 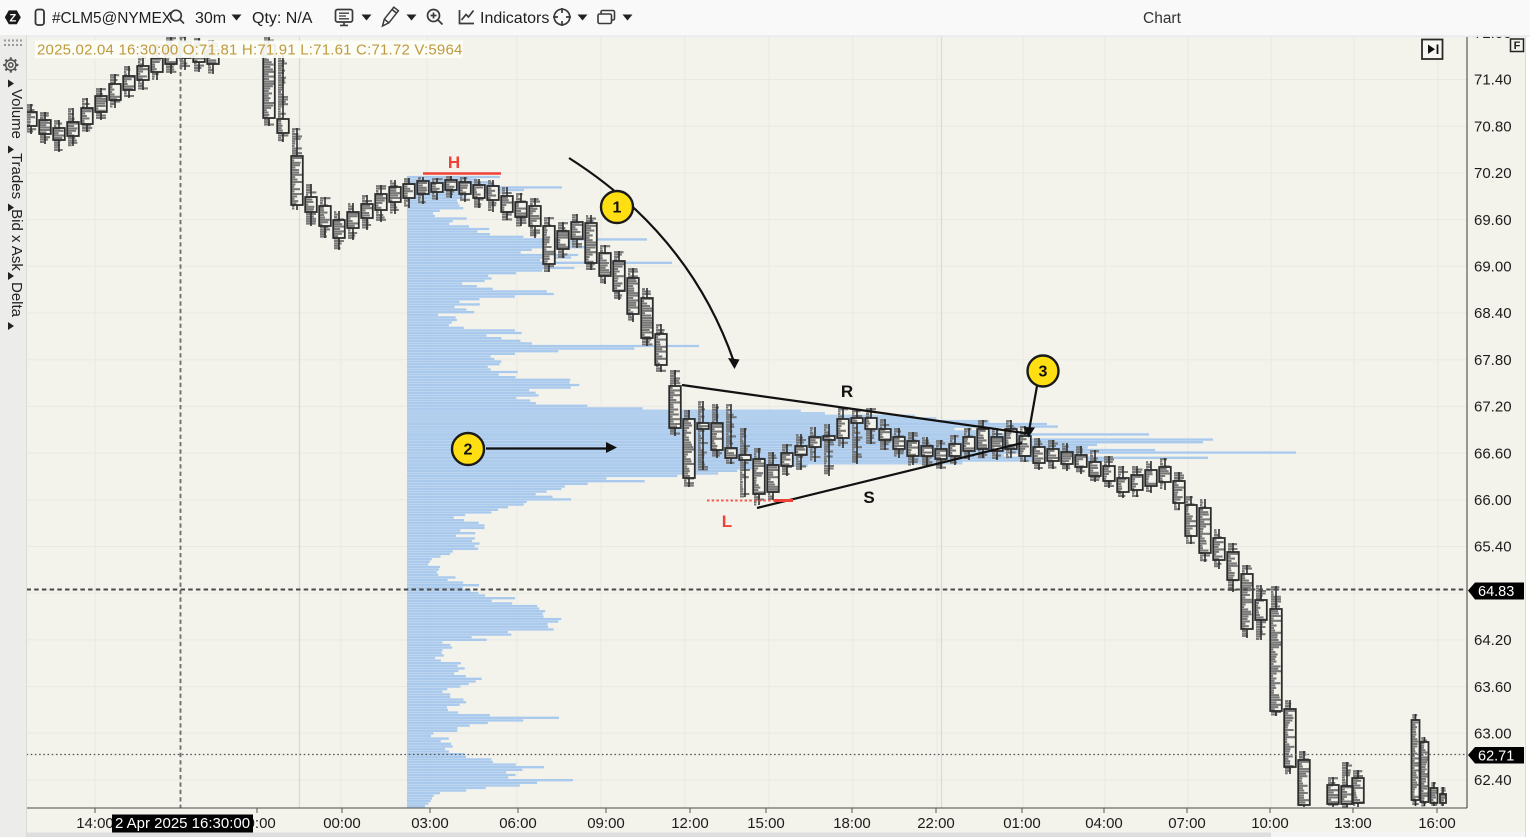 What do you see at coordinates (1353, 823) in the screenshot?
I see `svg-text: 13:00` at bounding box center [1353, 823].